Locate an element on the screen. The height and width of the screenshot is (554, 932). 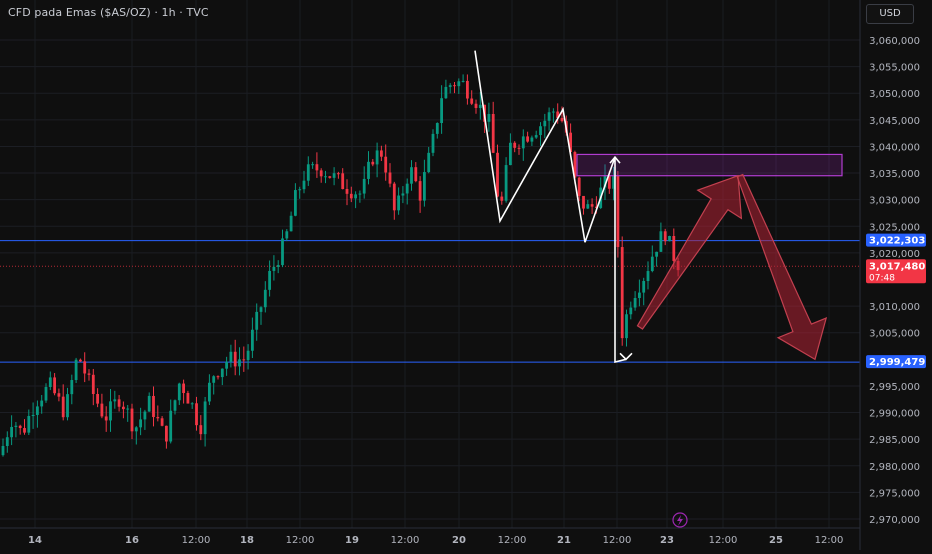
y-tick-label: 3,045,000 is located at coordinates (894, 121).